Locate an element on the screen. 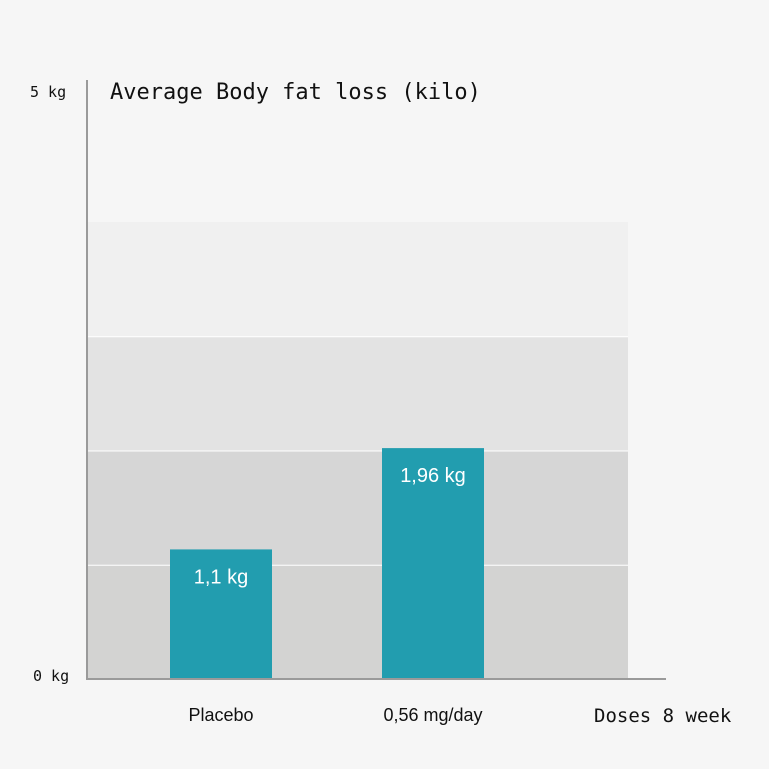  y-tick-label-bottom: 0 kg is located at coordinates (51, 676).